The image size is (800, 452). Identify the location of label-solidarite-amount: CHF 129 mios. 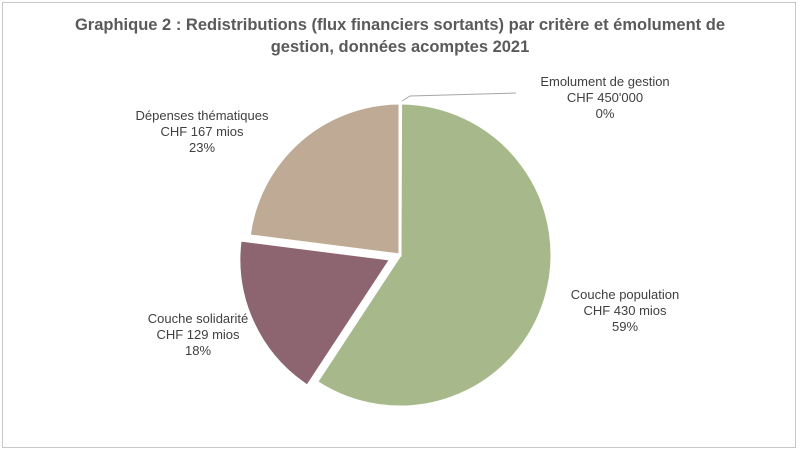
(198, 334).